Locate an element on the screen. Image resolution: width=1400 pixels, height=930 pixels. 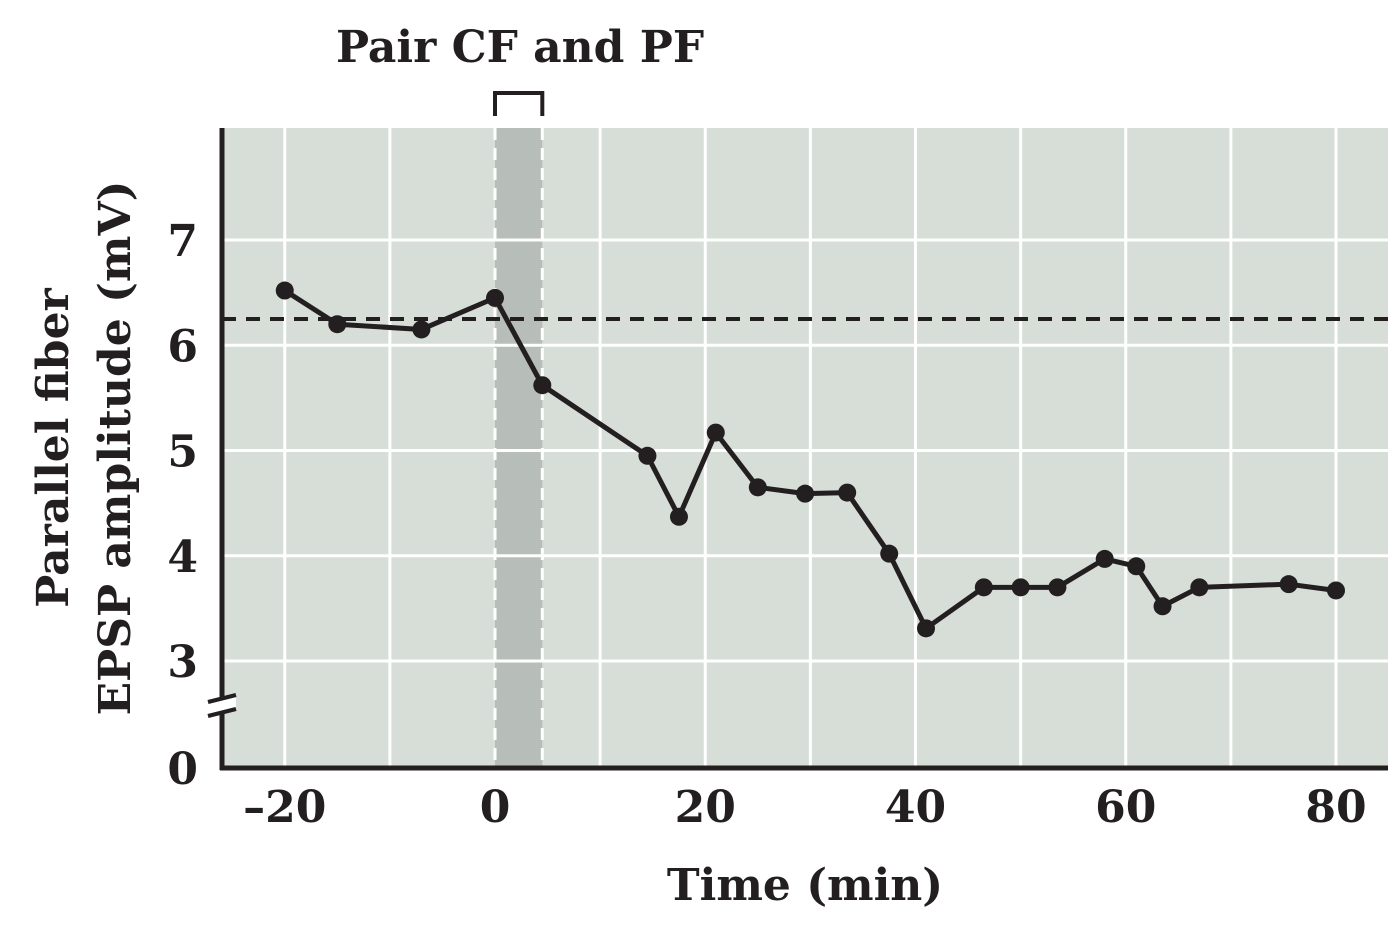
y-tick-label: 7 is located at coordinates (182, 241).